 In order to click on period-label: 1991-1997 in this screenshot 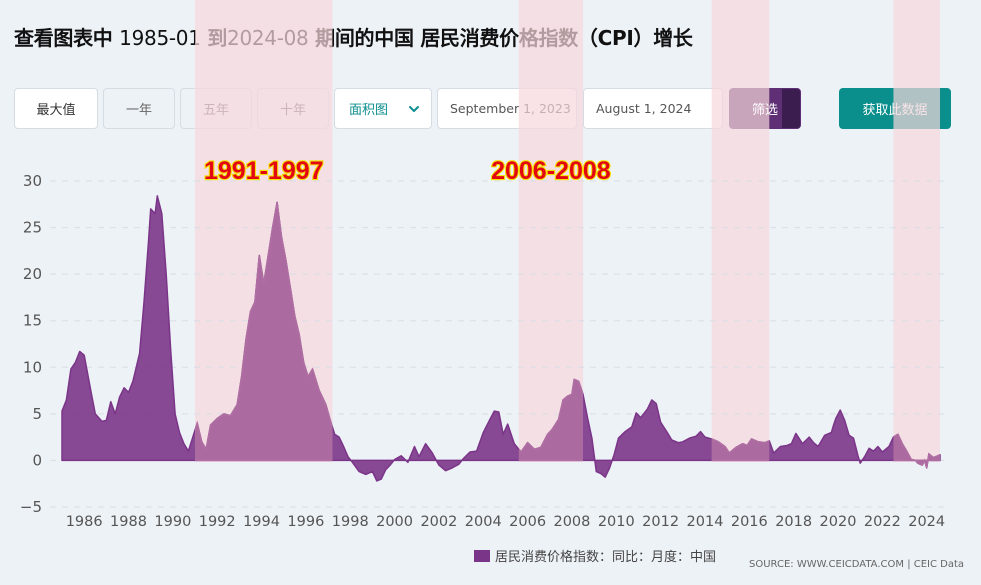, I will do `click(264, 171)`.